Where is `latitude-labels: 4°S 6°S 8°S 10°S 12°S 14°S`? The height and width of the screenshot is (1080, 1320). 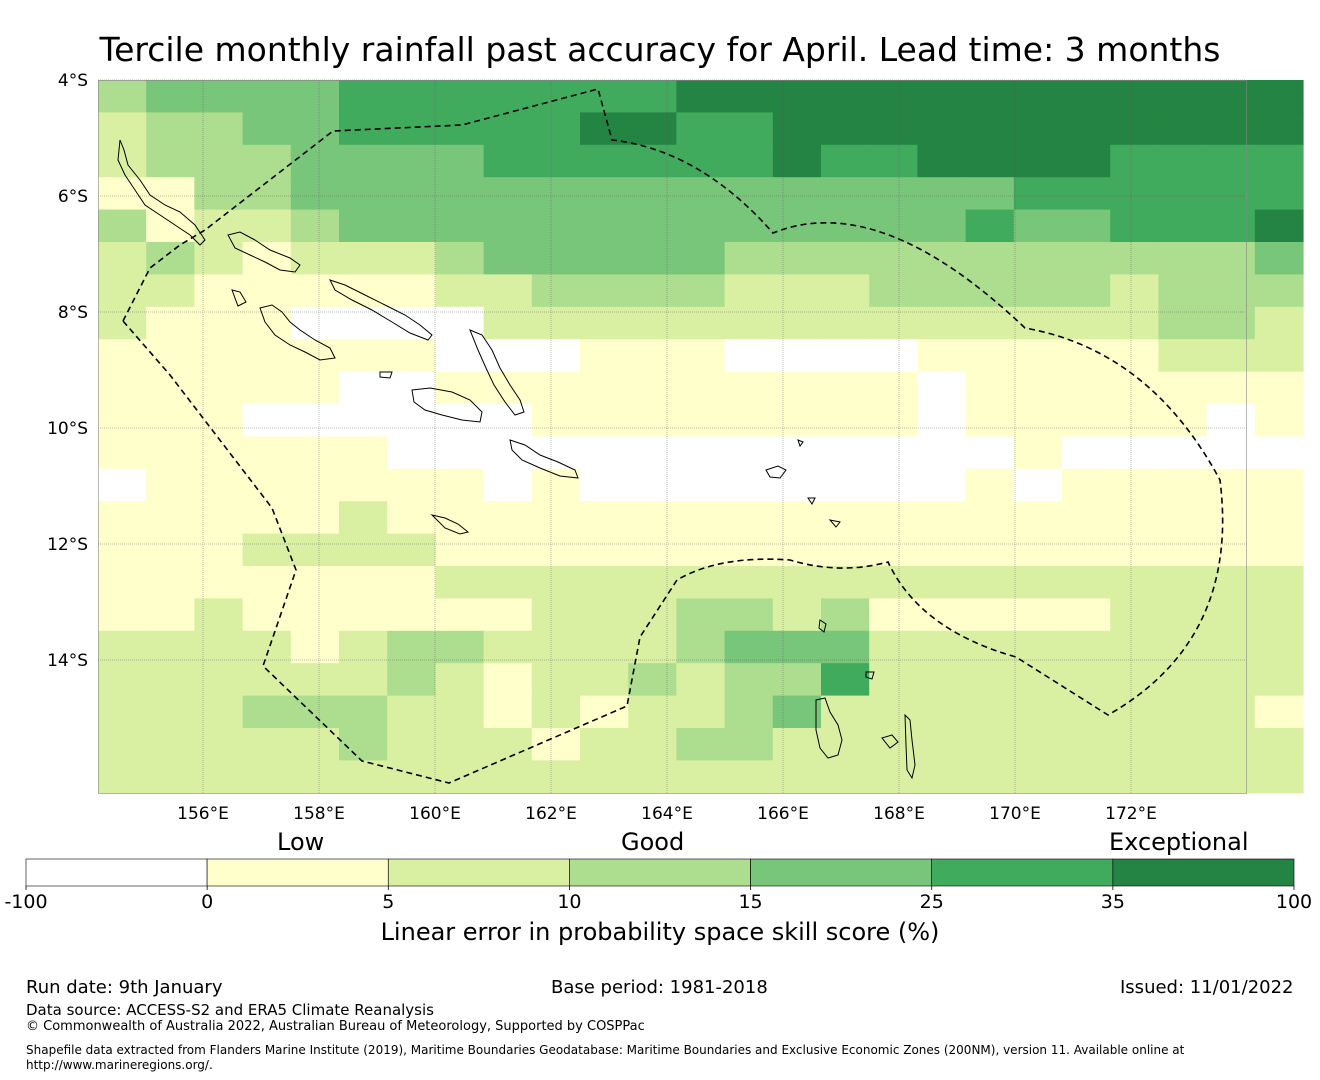
latitude-labels: 4°S 6°S 8°S 10°S 12°S 14°S is located at coordinates (67, 371).